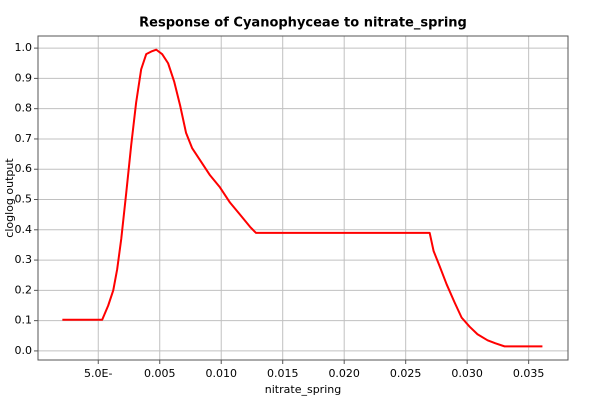  Describe the element at coordinates (467, 373) in the screenshot. I see `x-tick-label: 0.030` at that location.